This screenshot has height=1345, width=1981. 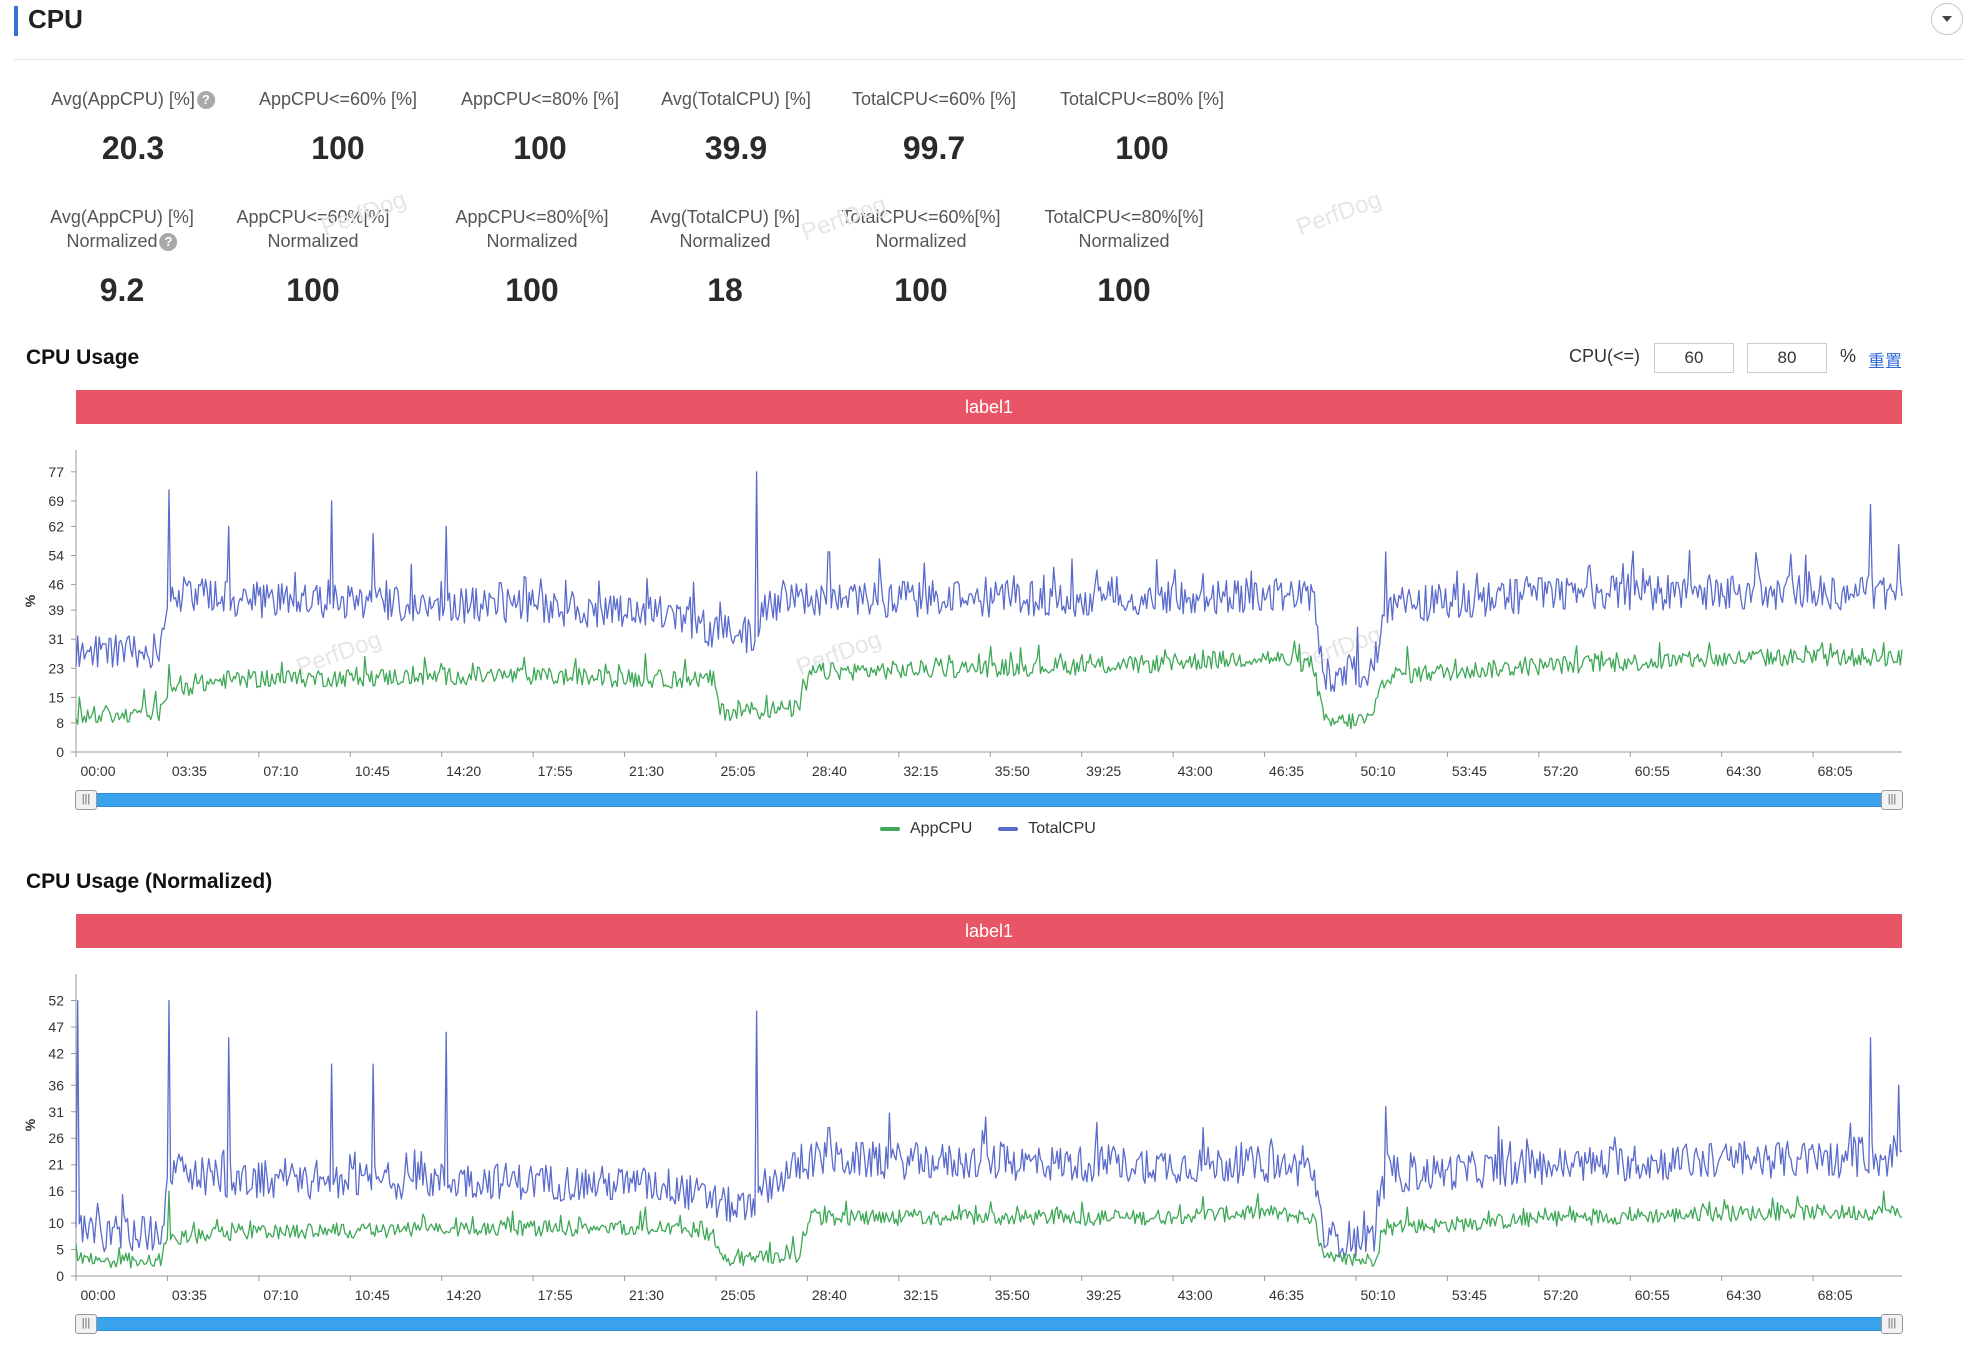 What do you see at coordinates (56, 1085) in the screenshot?
I see `y-tick-label: 36` at bounding box center [56, 1085].